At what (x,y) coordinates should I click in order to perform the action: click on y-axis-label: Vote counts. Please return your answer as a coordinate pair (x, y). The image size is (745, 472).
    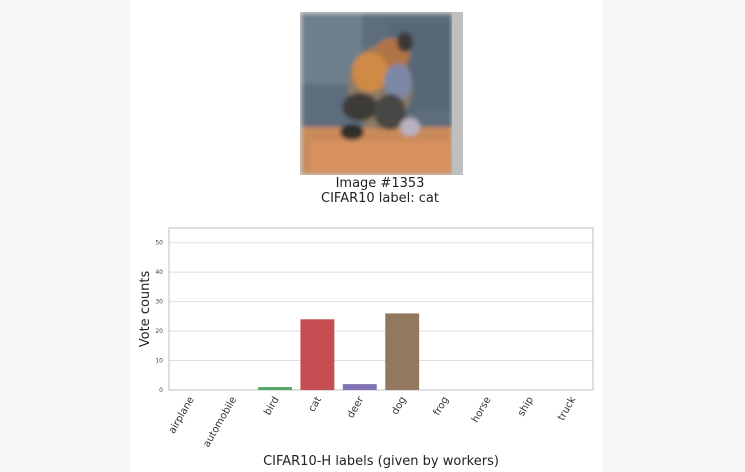
    Looking at the image, I should click on (145, 309).